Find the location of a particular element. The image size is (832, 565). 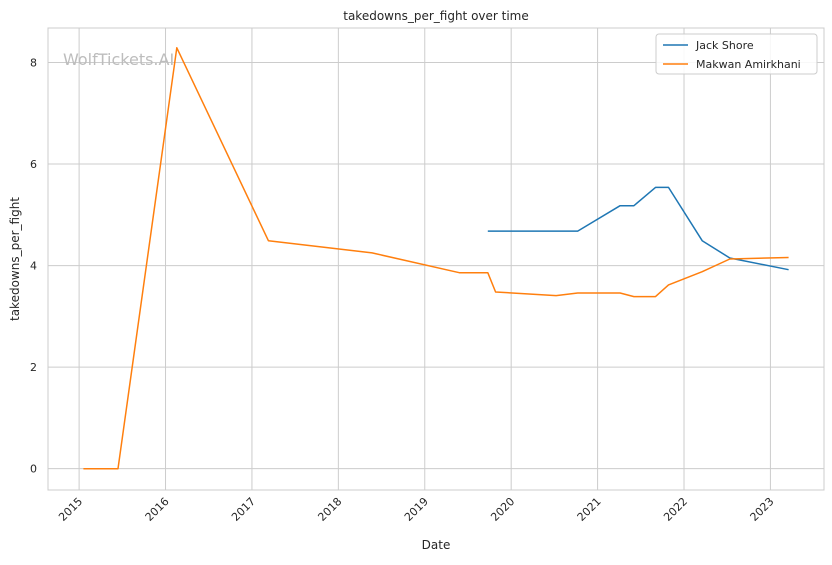

x-tick-label: 2017 is located at coordinates (243, 509).